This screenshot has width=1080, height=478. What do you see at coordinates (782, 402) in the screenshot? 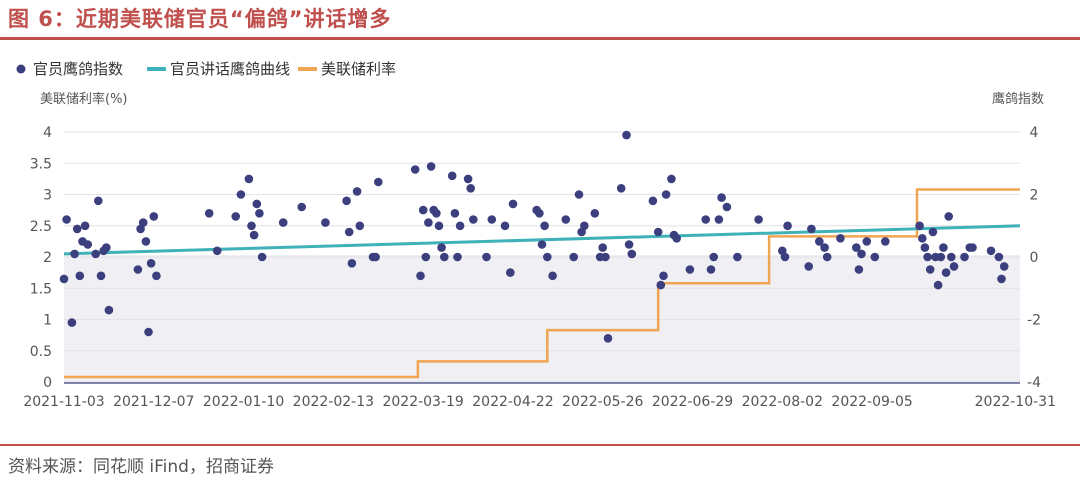
I see `x-tick-label: 2022-08-02` at bounding box center [782, 402].